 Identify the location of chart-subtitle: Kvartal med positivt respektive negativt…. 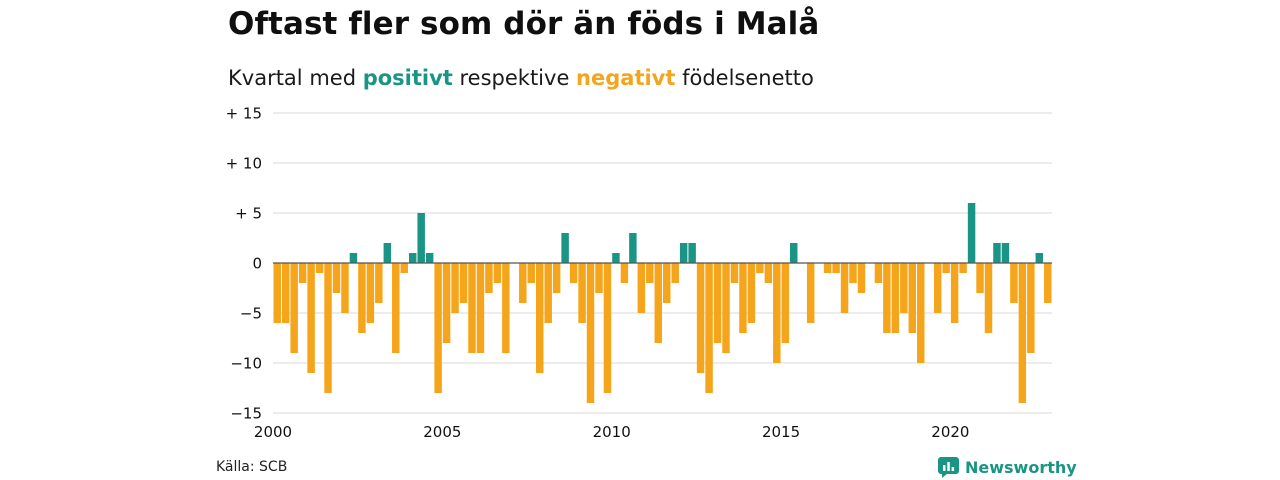
(521, 78).